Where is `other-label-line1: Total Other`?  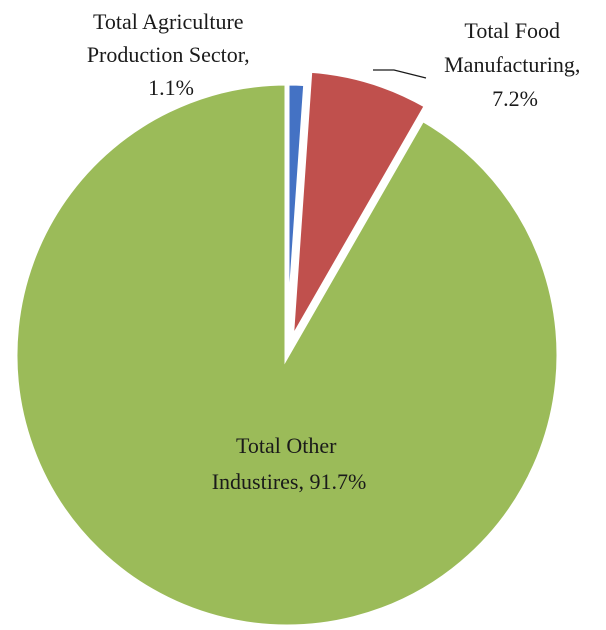
other-label-line1: Total Other is located at coordinates (286, 445).